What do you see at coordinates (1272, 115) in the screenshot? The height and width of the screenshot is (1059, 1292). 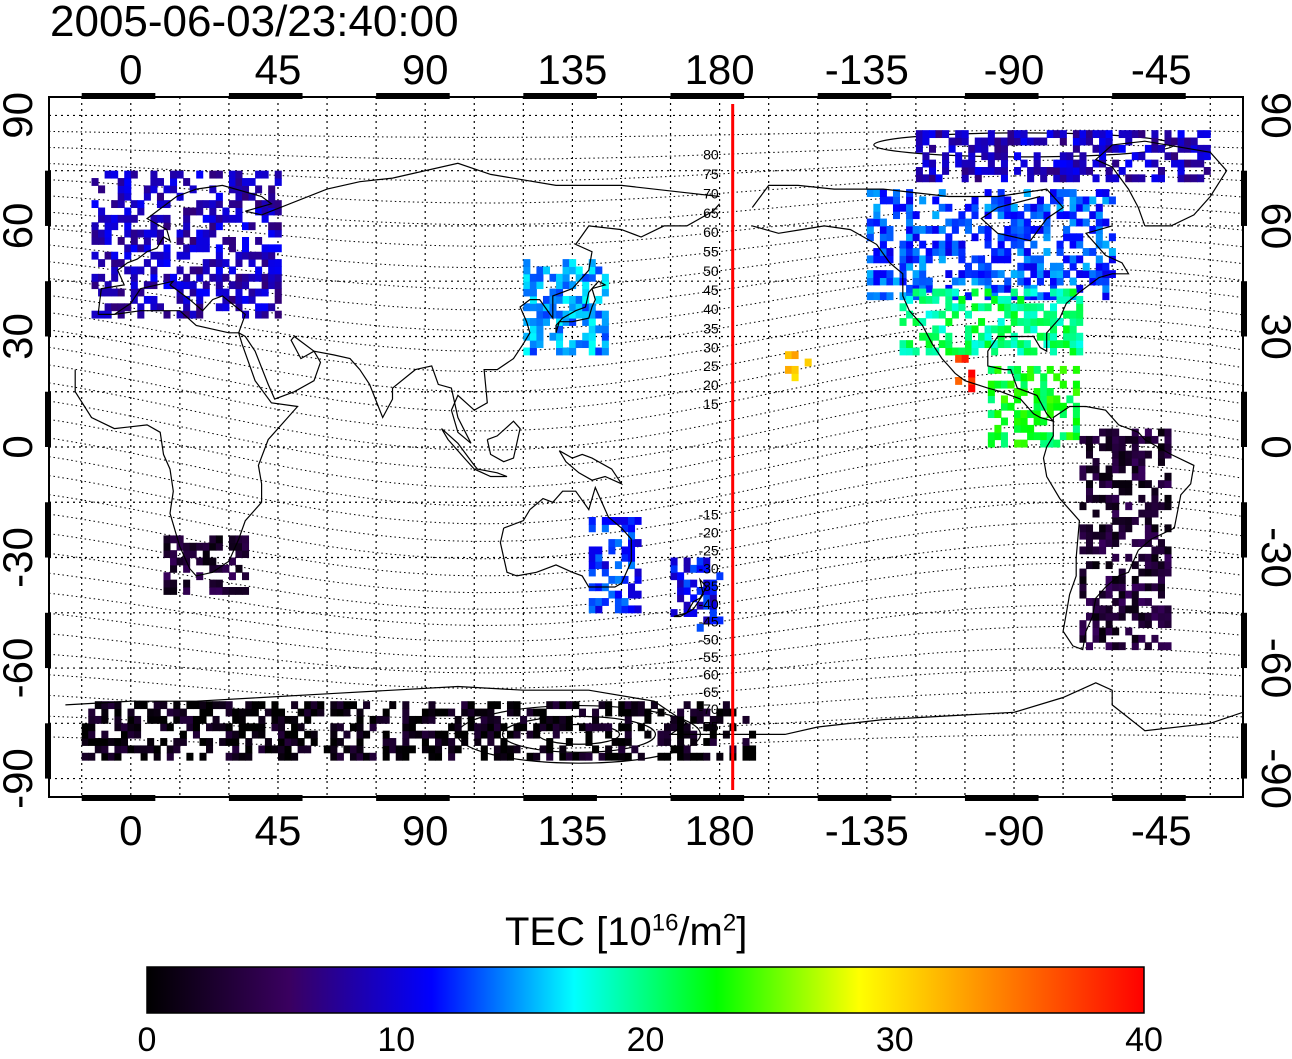 I see `lat-tick-label-right: 90` at bounding box center [1272, 115].